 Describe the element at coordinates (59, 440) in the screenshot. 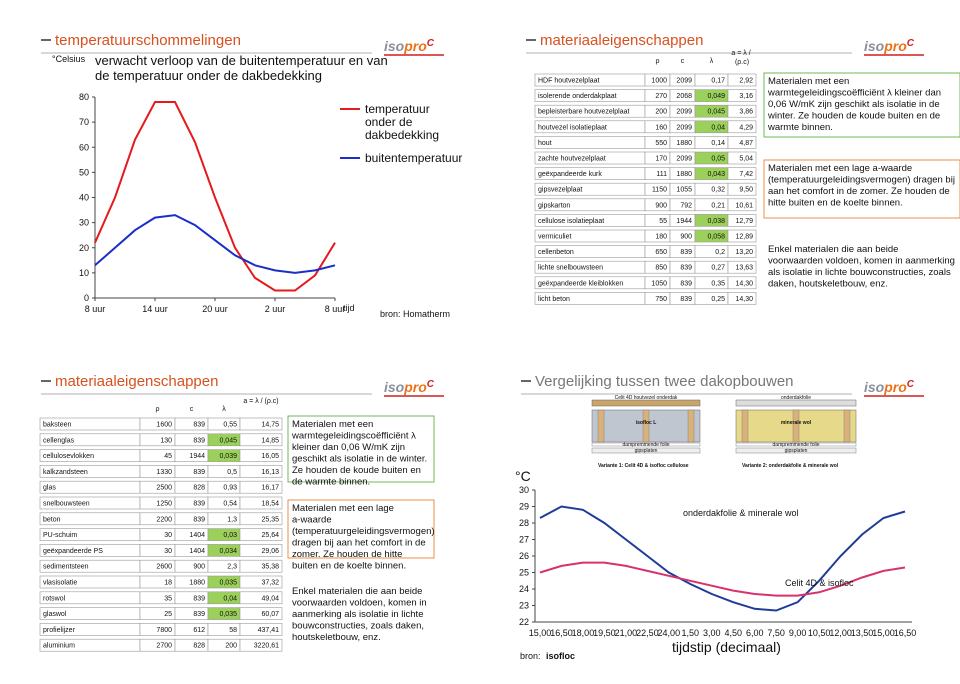

I see `cell-name: cellenglas` at that location.